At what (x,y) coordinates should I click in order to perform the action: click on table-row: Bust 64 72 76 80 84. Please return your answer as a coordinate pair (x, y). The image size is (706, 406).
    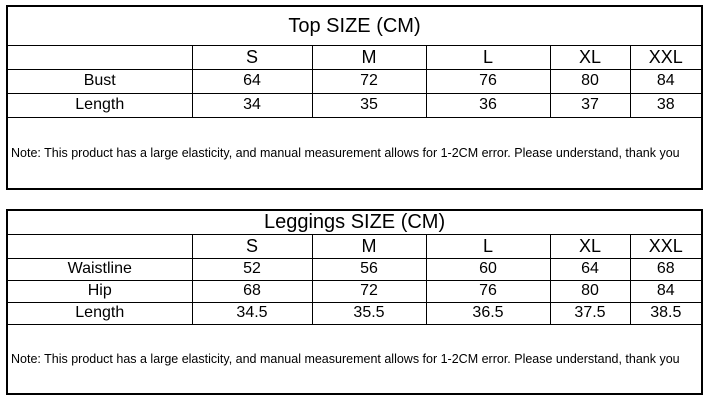
    Looking at the image, I should click on (354, 81).